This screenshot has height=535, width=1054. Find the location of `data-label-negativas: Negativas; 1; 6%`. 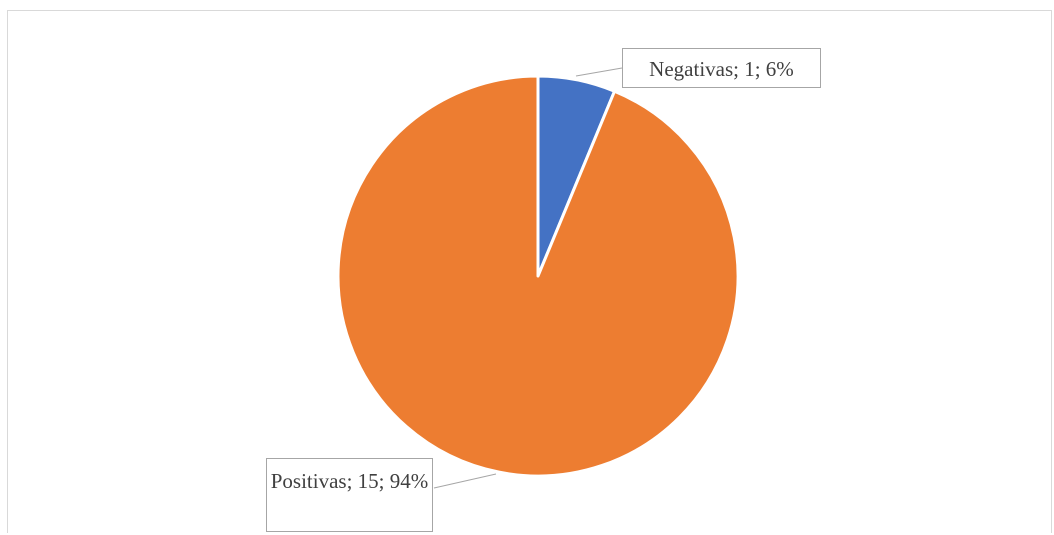

data-label-negativas: Negativas; 1; 6% is located at coordinates (721, 68).